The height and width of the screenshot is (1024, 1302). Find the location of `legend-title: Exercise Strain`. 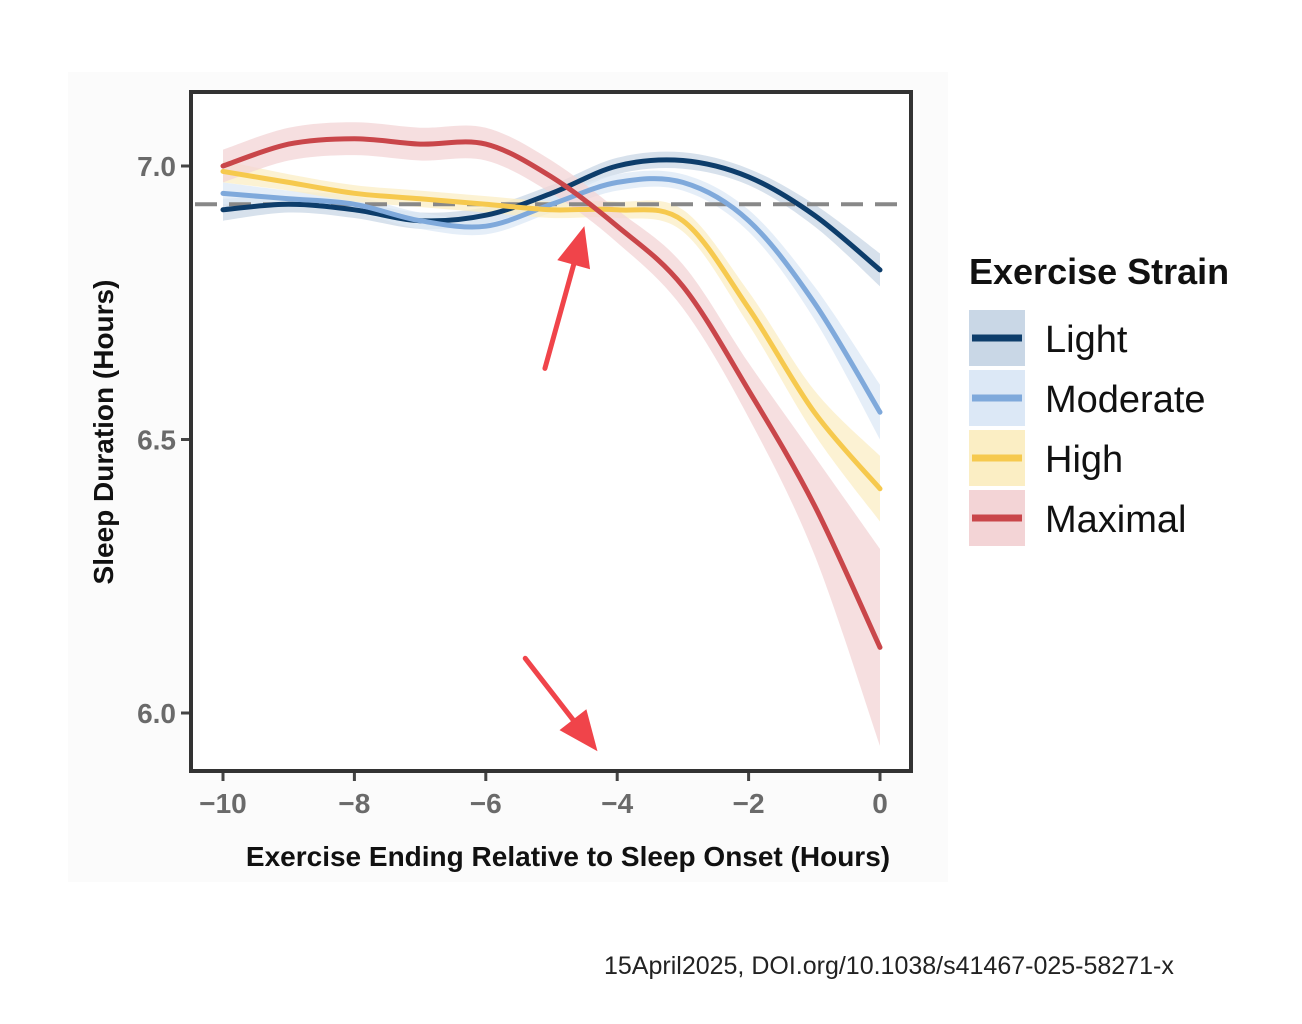

legend-title: Exercise Strain is located at coordinates (1099, 271).